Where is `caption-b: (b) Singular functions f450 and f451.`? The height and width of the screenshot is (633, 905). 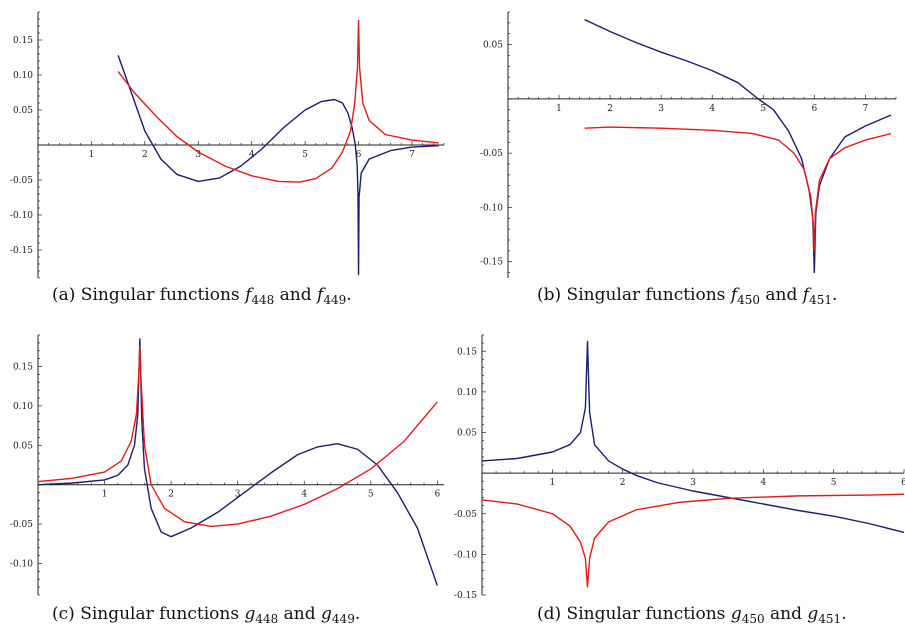
caption-b: (b) Singular functions f450 and f451. is located at coordinates (687, 296).